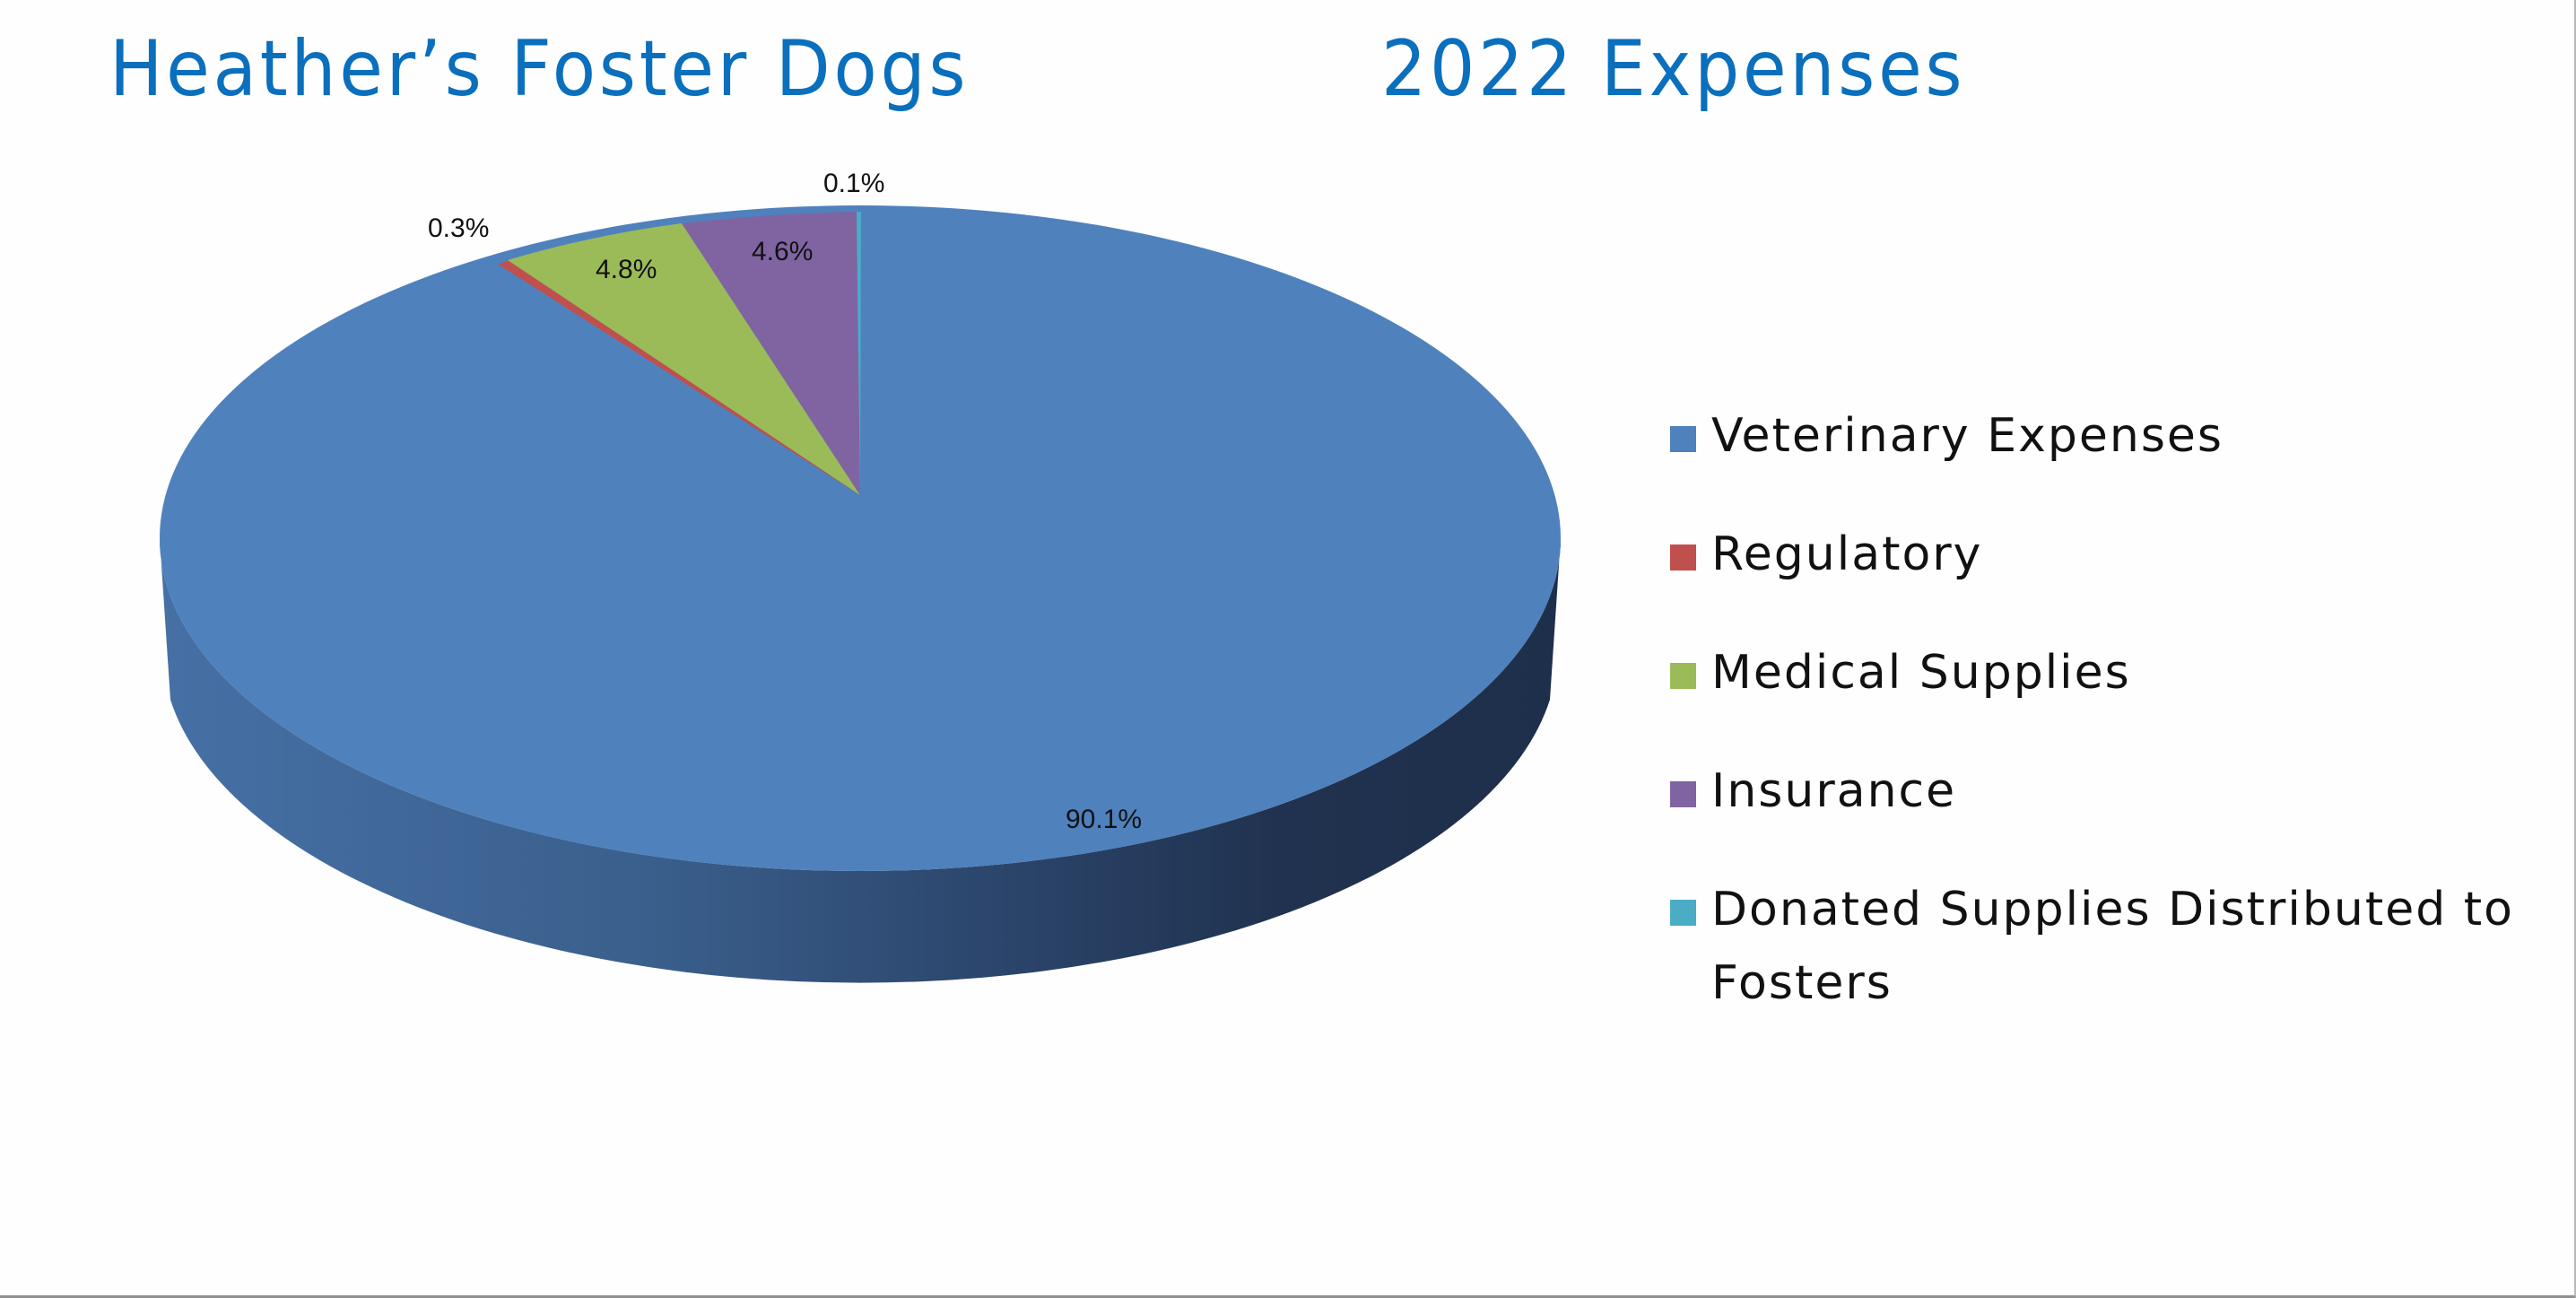  I want to click on slice-insurance, so click(771, 353).